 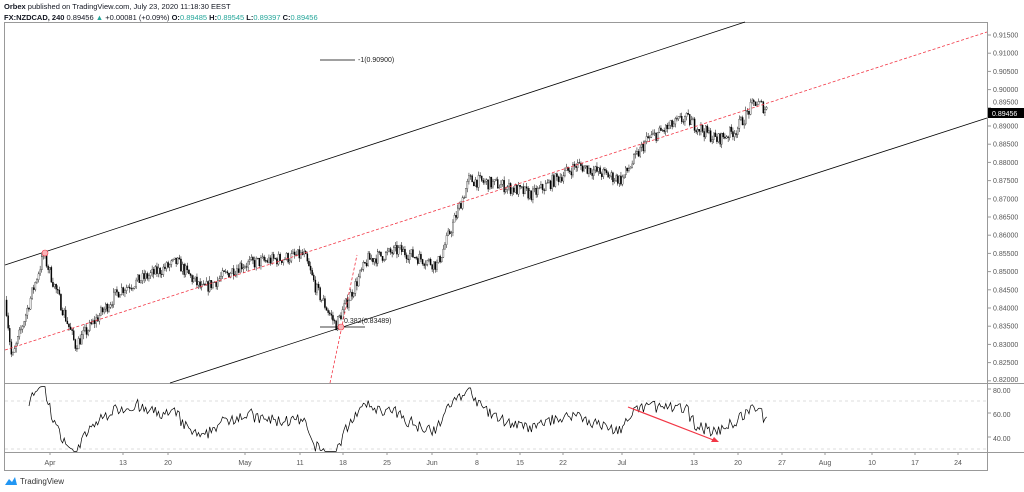 What do you see at coordinates (1006, 113) in the screenshot?
I see `last-price-tag` at bounding box center [1006, 113].